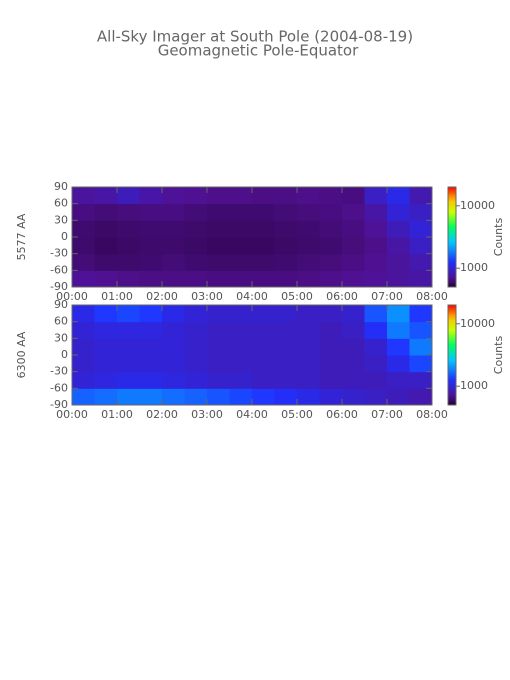  I want to click on y-tick-label: 30, so click(61, 337).